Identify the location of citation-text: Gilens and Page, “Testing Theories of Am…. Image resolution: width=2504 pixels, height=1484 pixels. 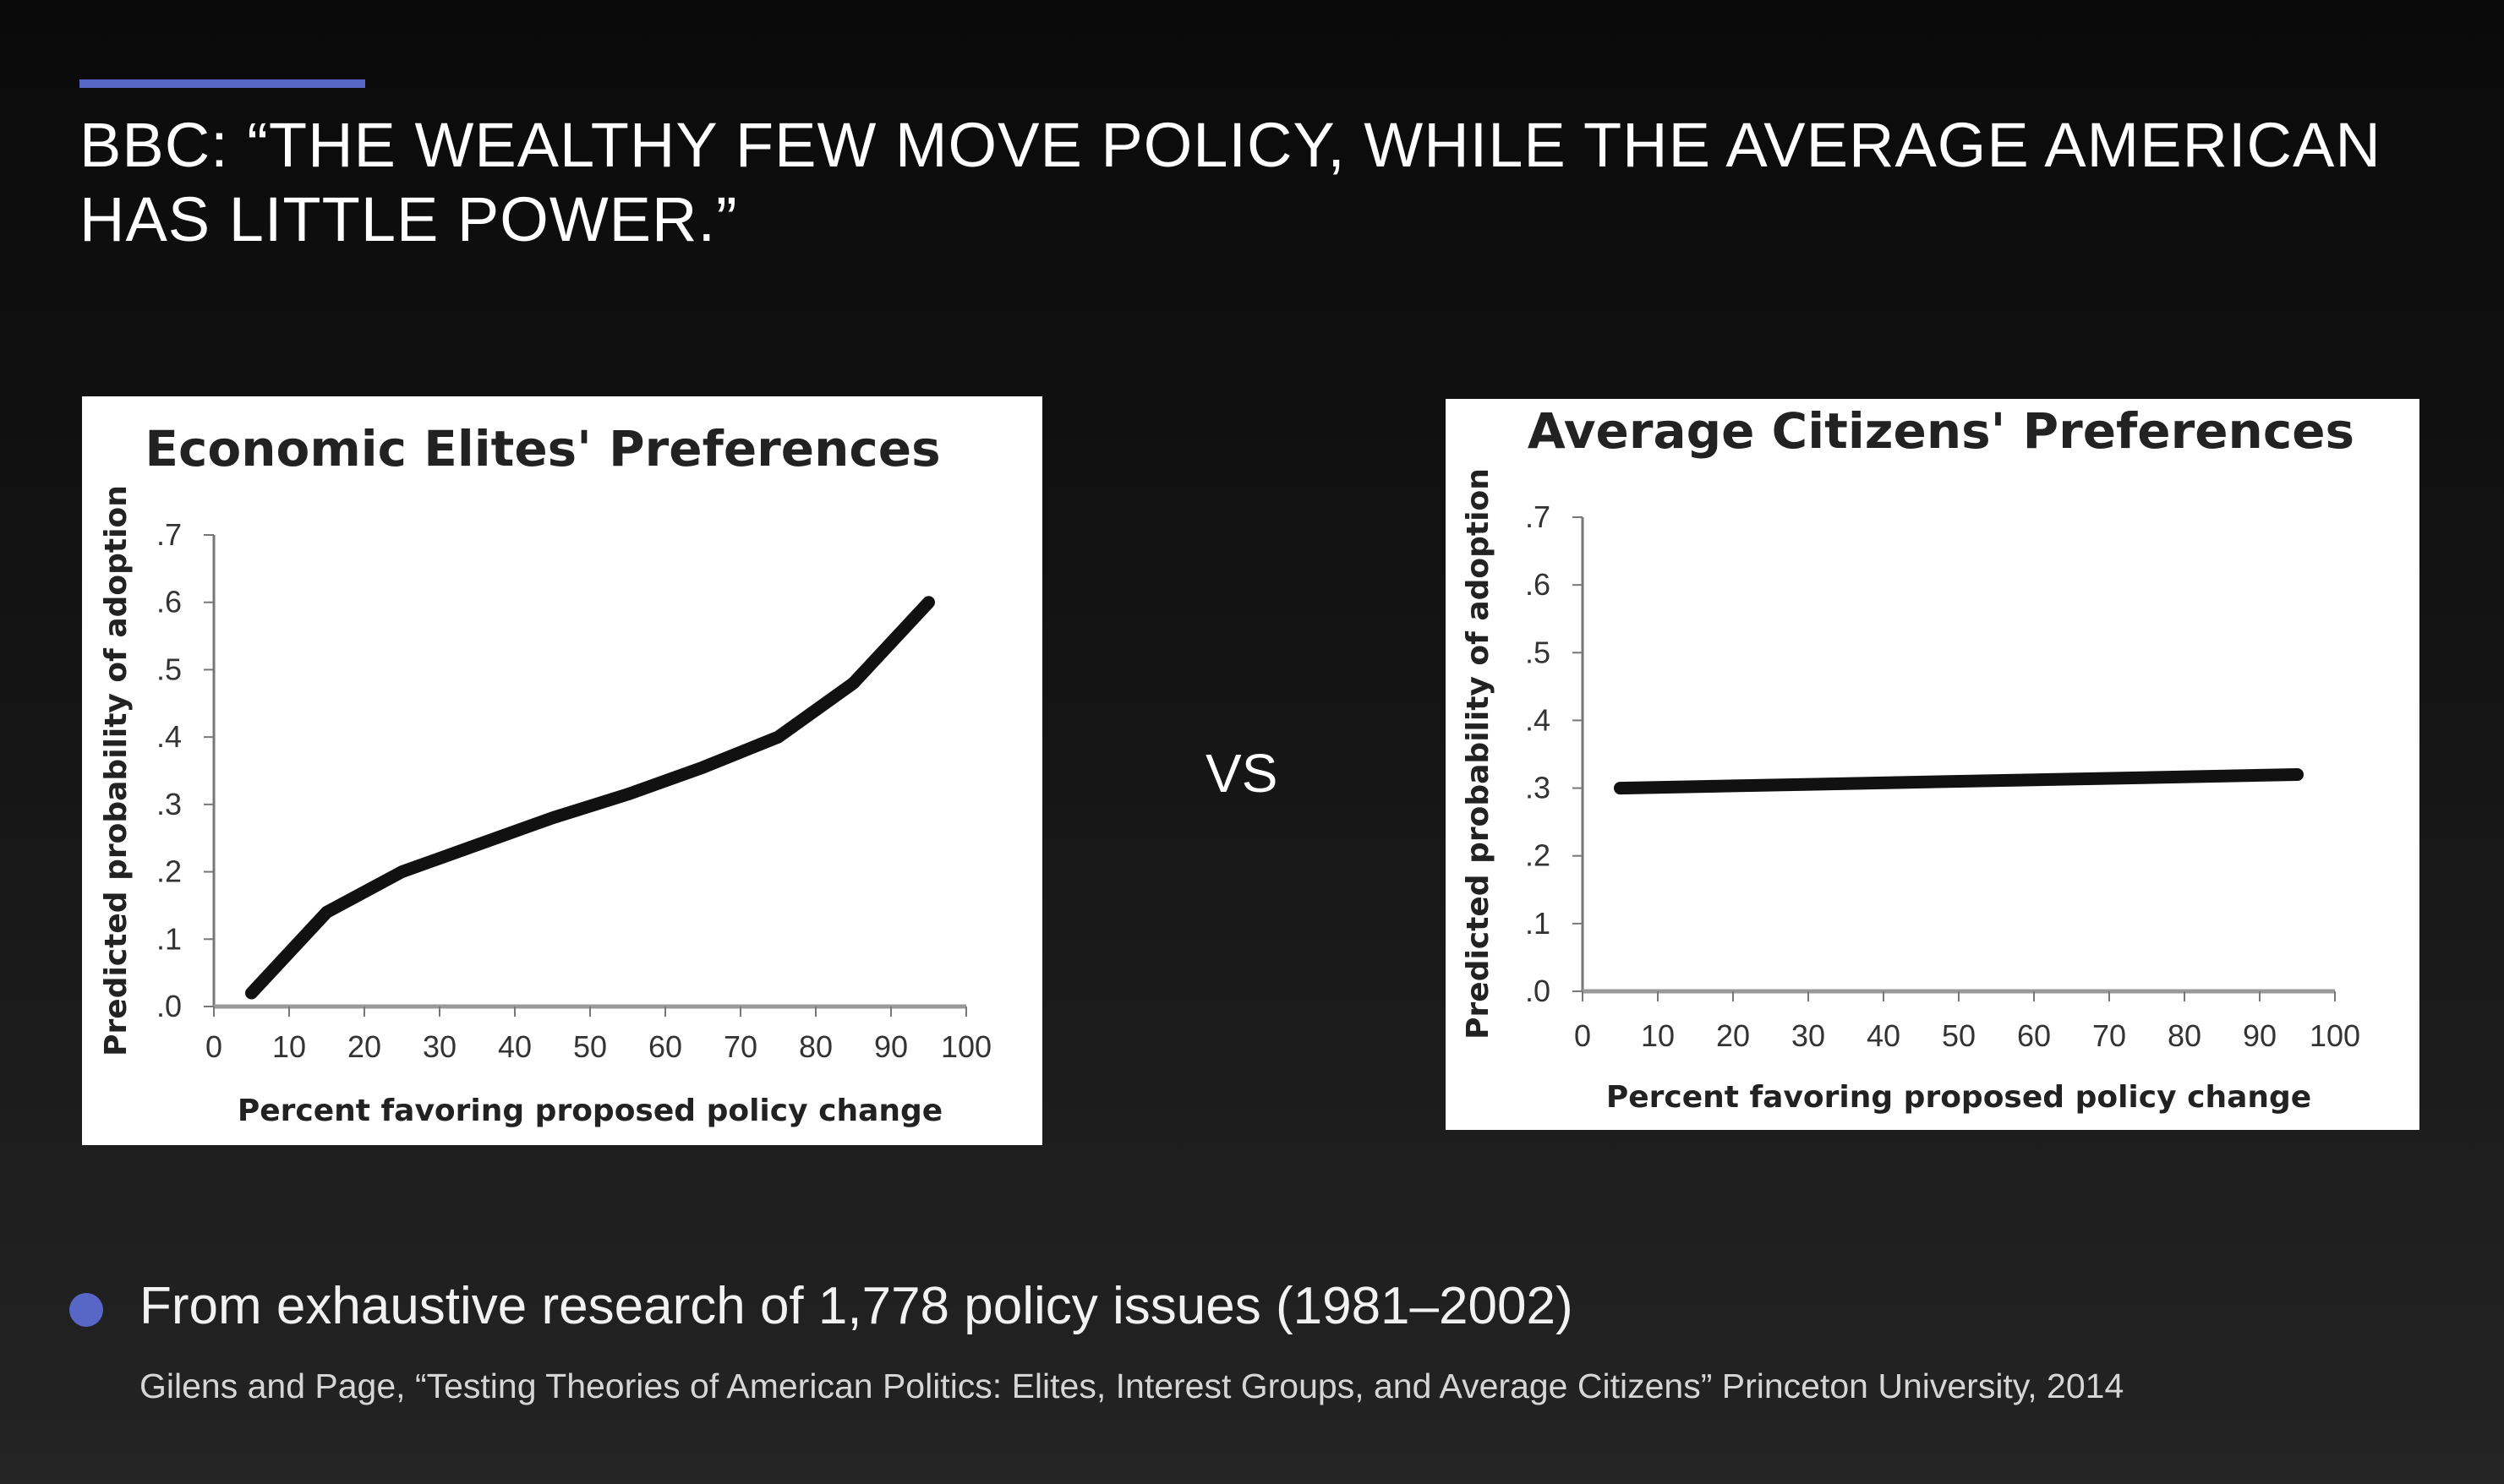
(1131, 1386).